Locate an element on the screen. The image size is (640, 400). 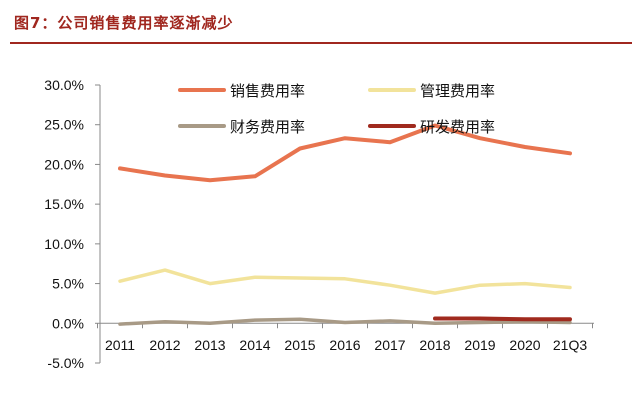
y-tick-labels: -5.0% 0.0% 5.0% 10.0% 15.0% 20.0% 25.0% 30.0% is located at coordinates (64, 224).